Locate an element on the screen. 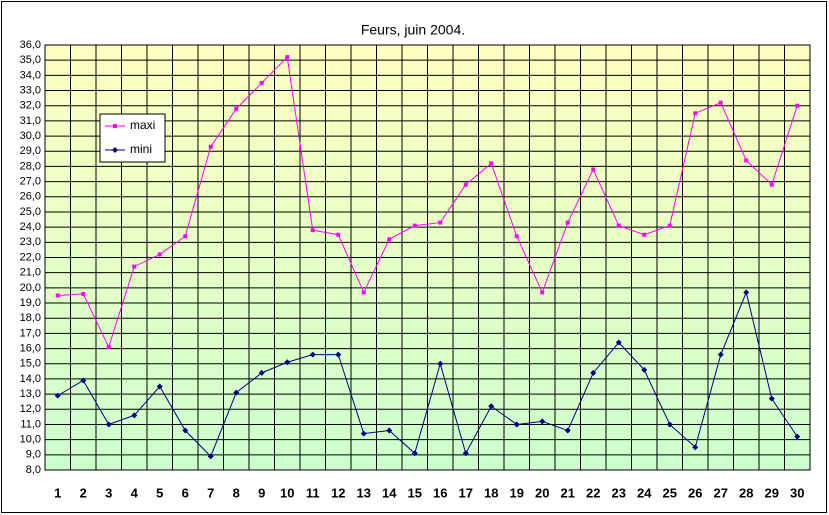 The width and height of the screenshot is (829, 515). x-tick-label: 4 is located at coordinates (135, 492).